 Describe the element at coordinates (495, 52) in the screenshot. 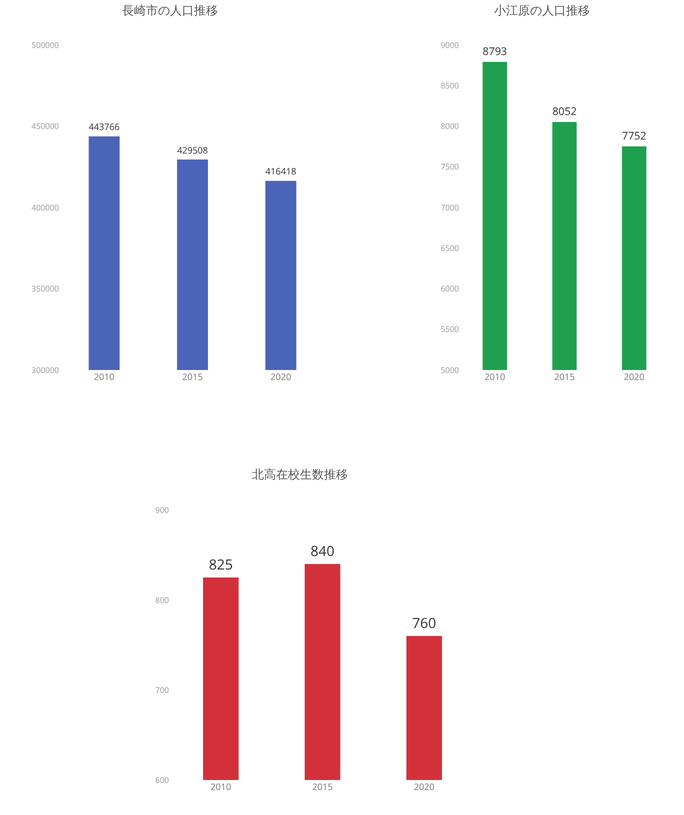

I see `data-label: 8793` at that location.